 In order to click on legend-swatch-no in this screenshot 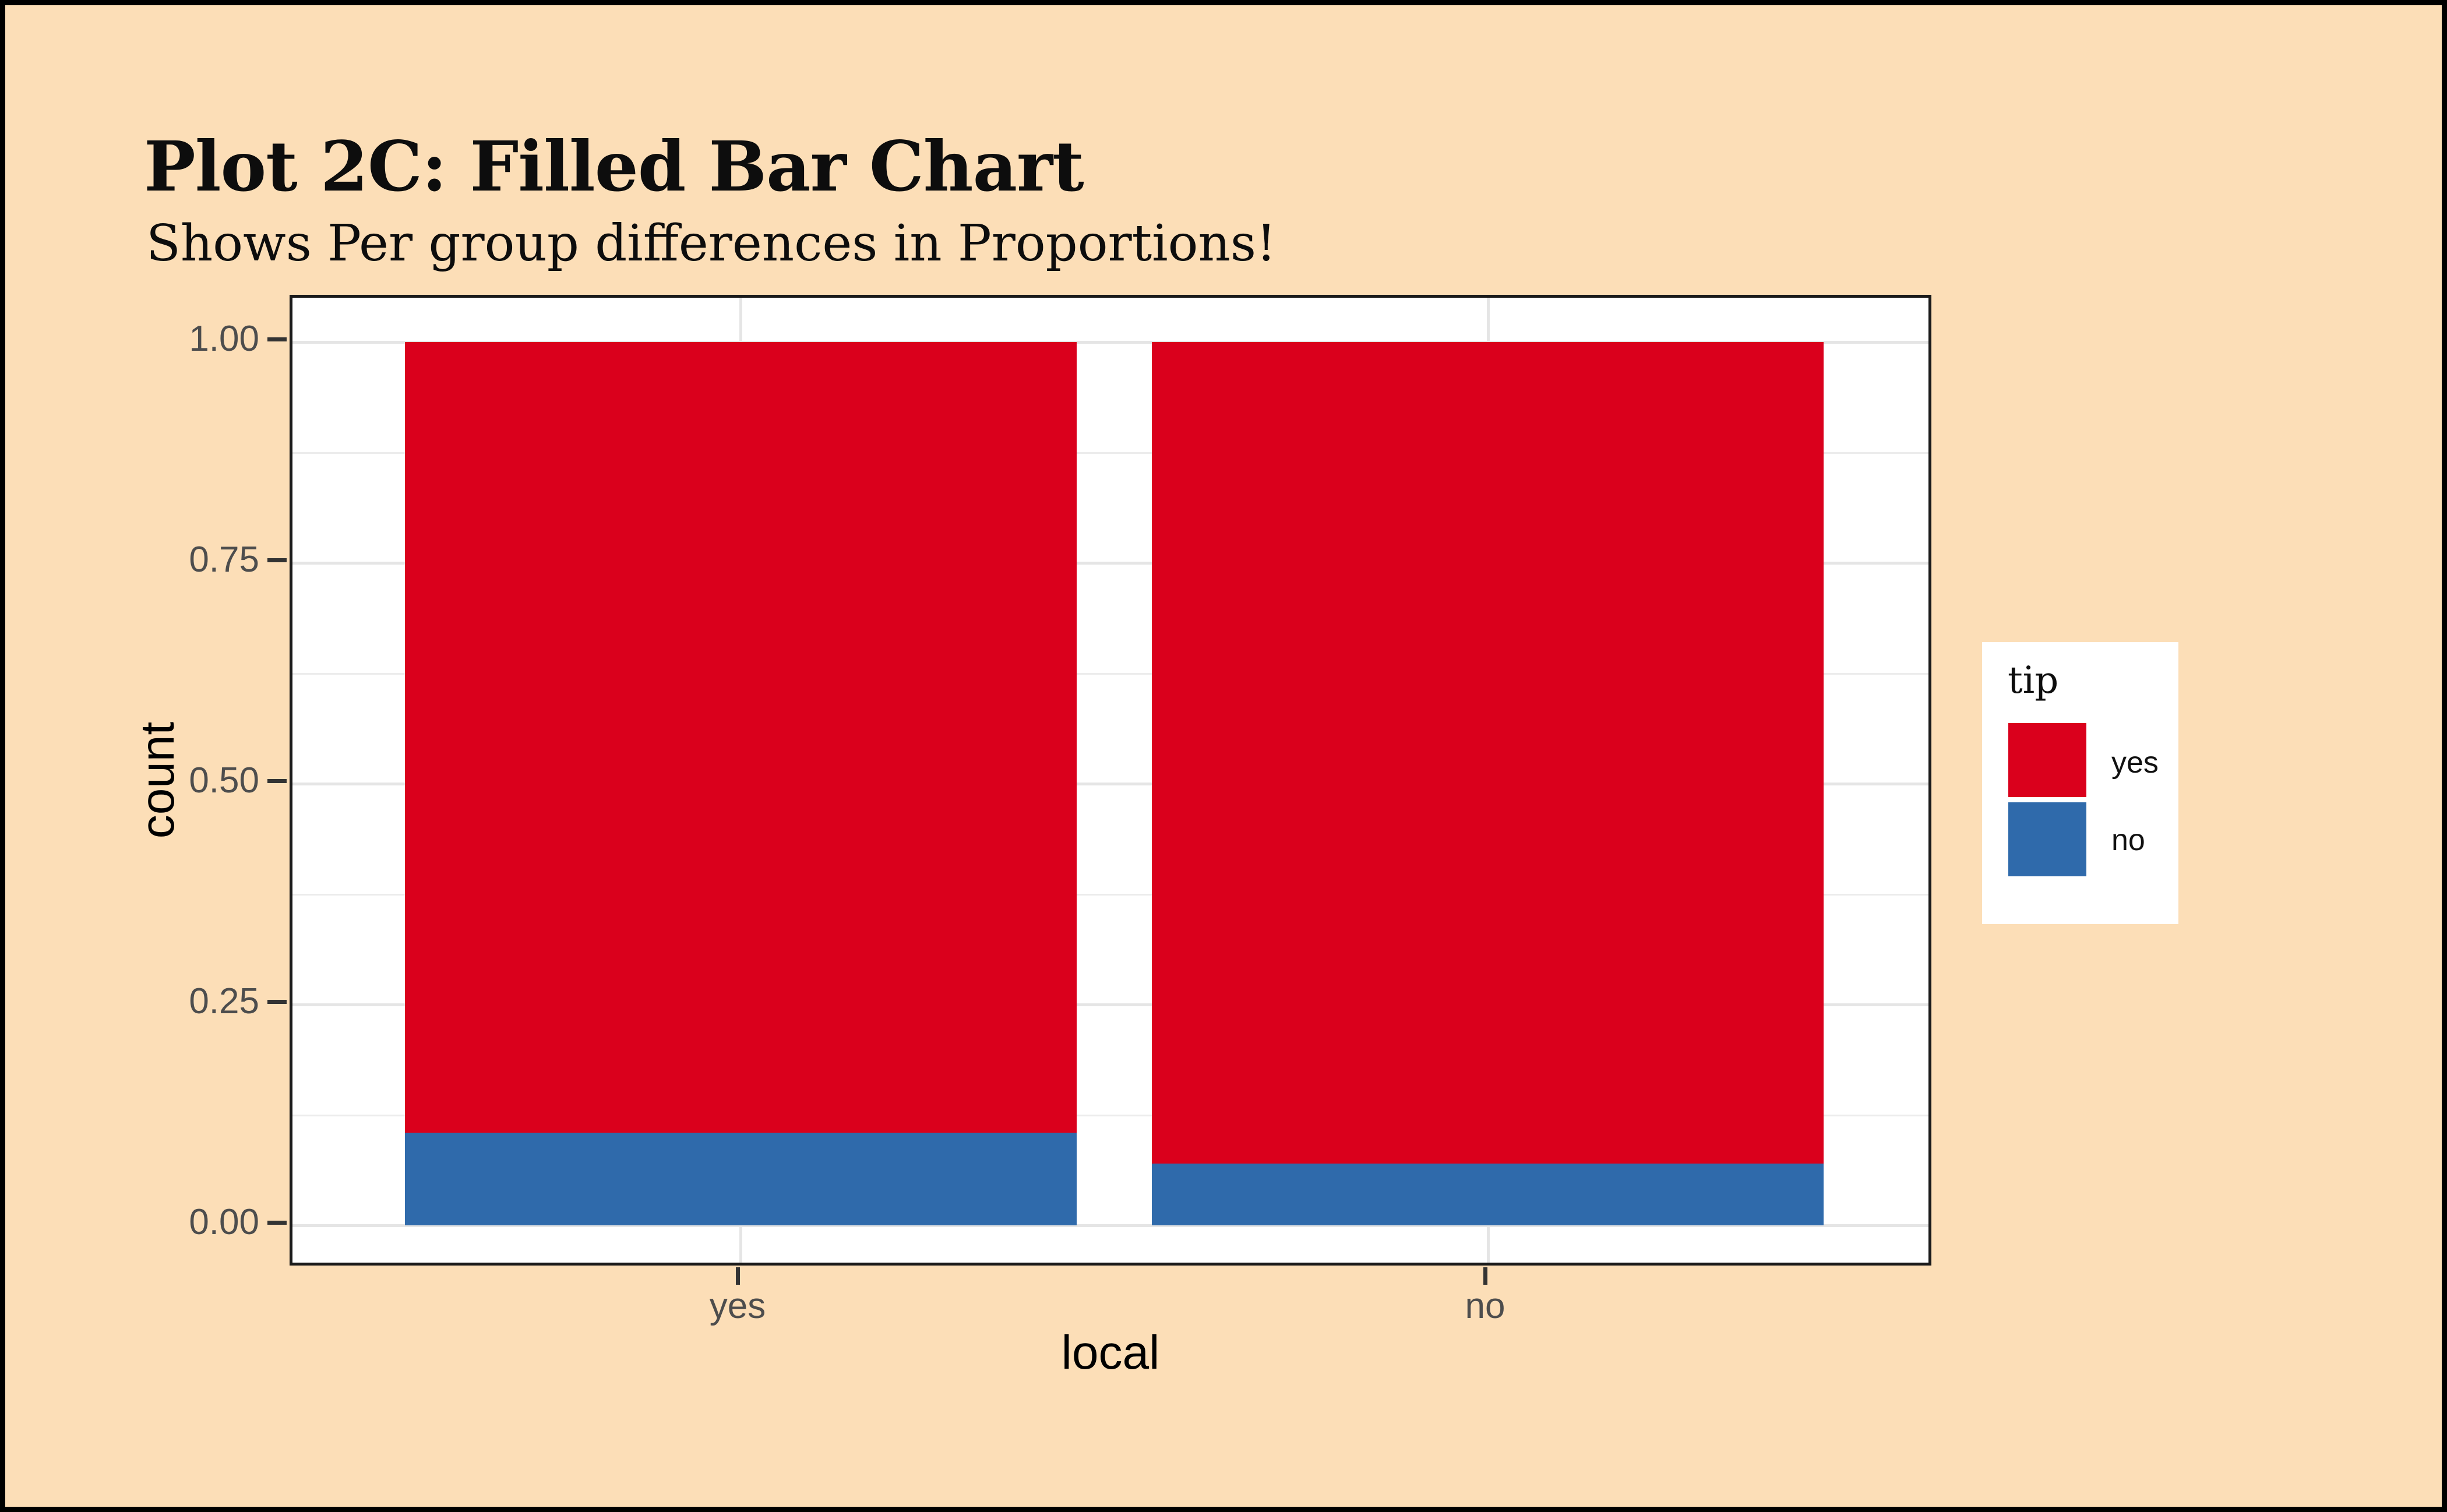, I will do `click(2047, 839)`.